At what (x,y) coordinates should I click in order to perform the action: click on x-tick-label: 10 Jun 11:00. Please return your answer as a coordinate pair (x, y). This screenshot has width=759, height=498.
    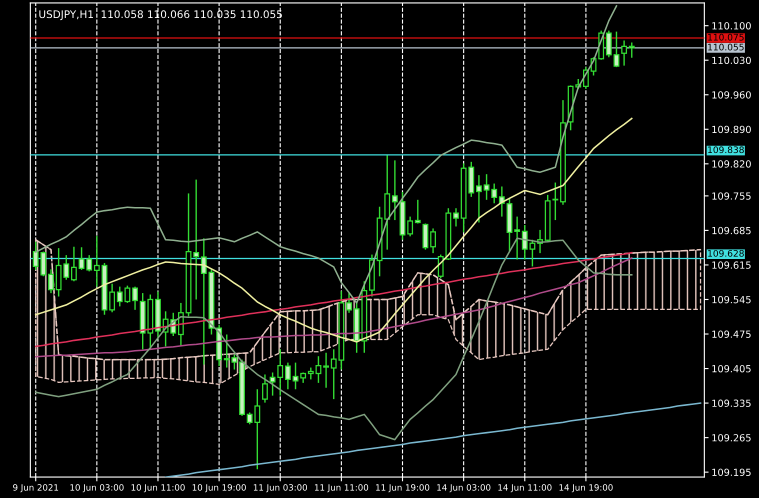
    Looking at the image, I should click on (158, 488).